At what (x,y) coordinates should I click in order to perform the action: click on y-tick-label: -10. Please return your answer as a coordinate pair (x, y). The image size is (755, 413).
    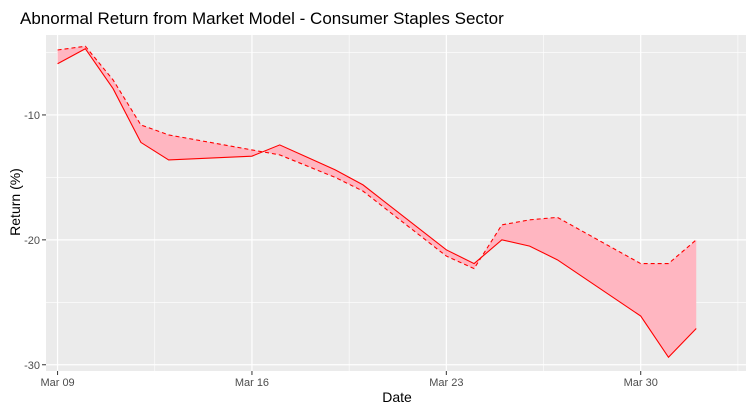
    Looking at the image, I should click on (32, 116).